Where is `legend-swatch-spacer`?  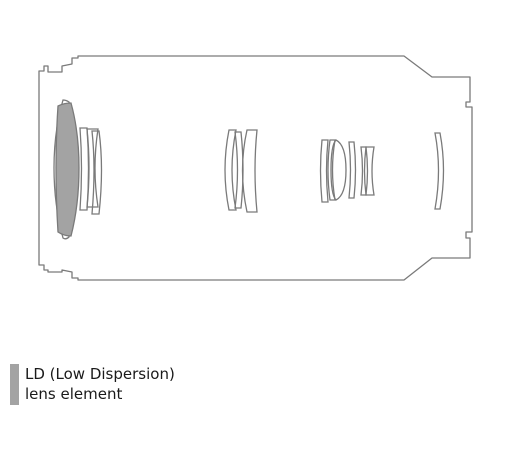 legend-swatch-spacer is located at coordinates (14, 385).